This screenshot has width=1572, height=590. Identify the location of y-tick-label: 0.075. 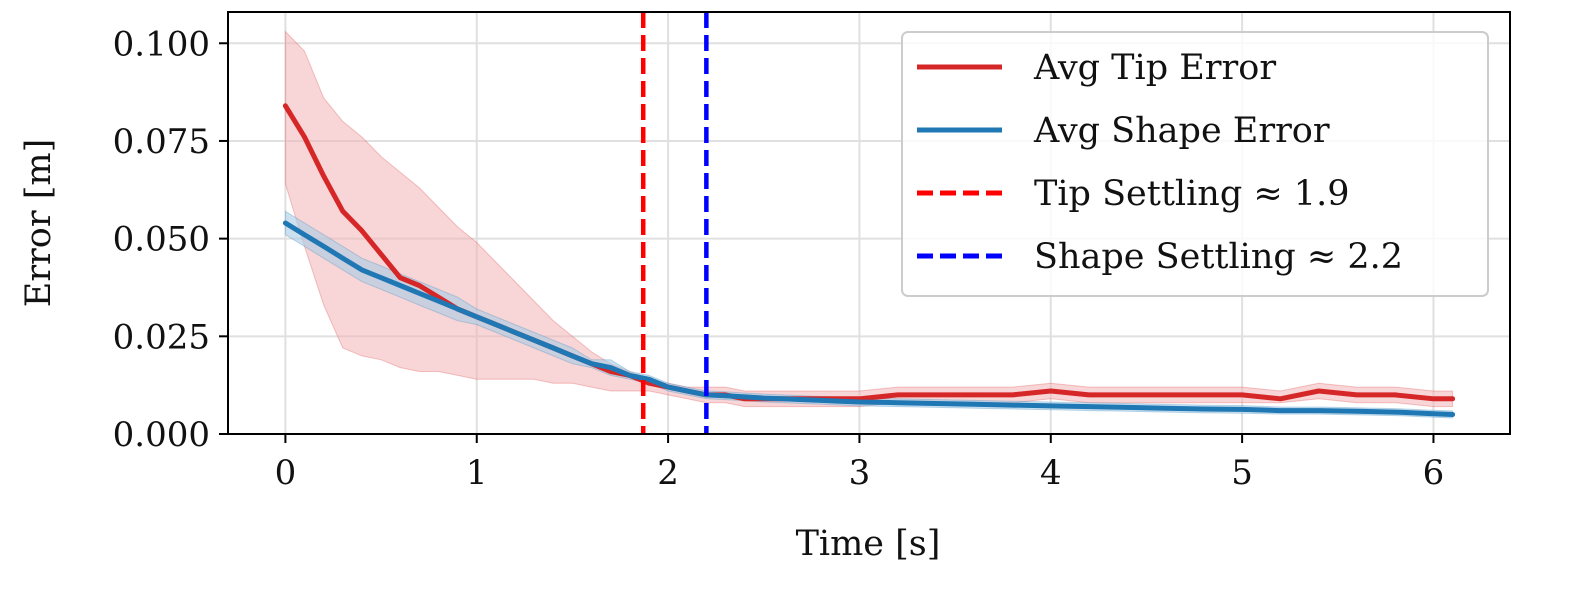
(161, 142).